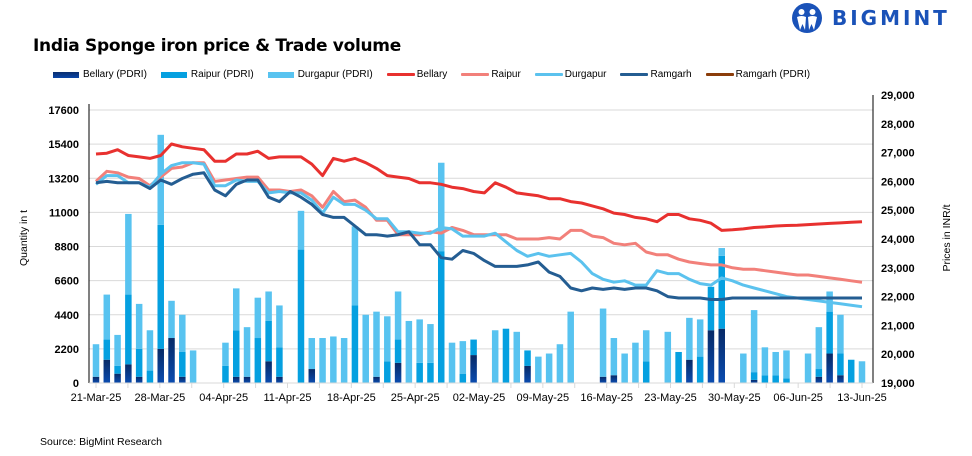 This screenshot has width=972, height=456. I want to click on legend-label: Ramgarh, so click(671, 74).